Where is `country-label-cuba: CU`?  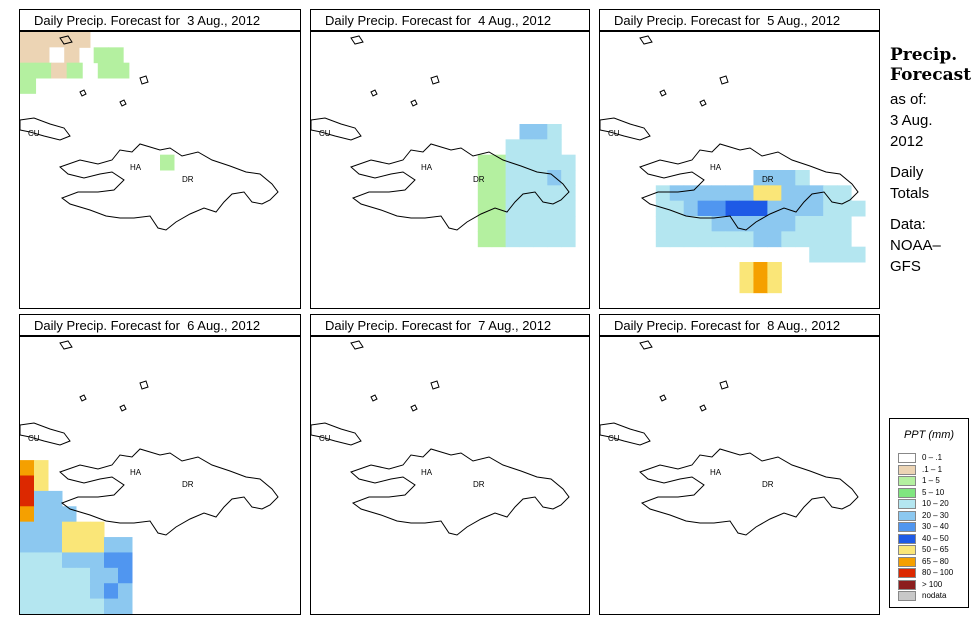 country-label-cuba: CU is located at coordinates (614, 438).